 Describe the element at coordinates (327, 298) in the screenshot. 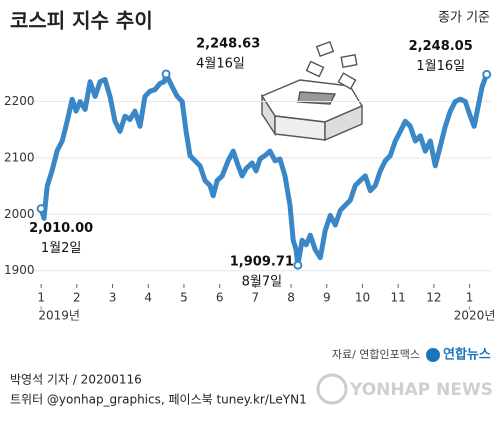

I see `x-tick-label: 9` at that location.